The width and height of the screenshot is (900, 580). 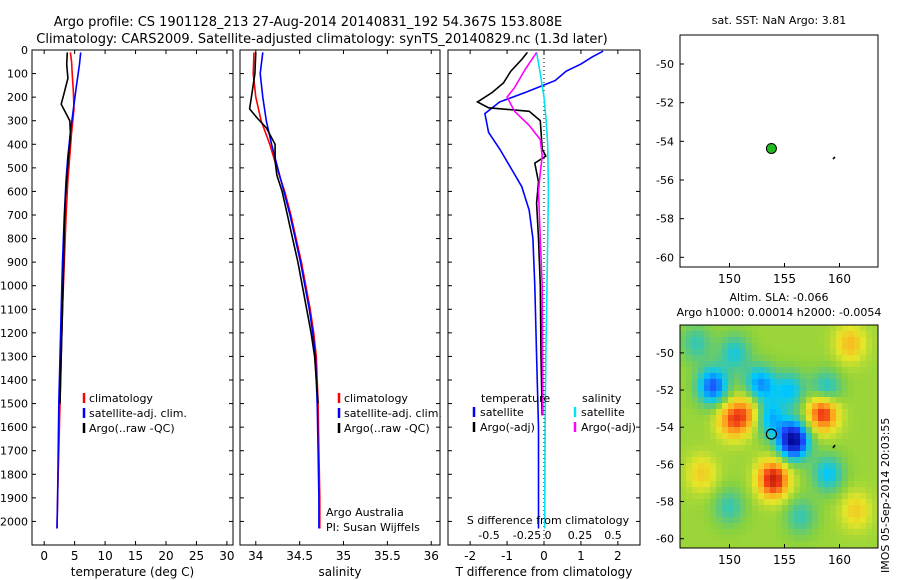 What do you see at coordinates (581, 556) in the screenshot?
I see `differences-xtick-label: 1` at bounding box center [581, 556].